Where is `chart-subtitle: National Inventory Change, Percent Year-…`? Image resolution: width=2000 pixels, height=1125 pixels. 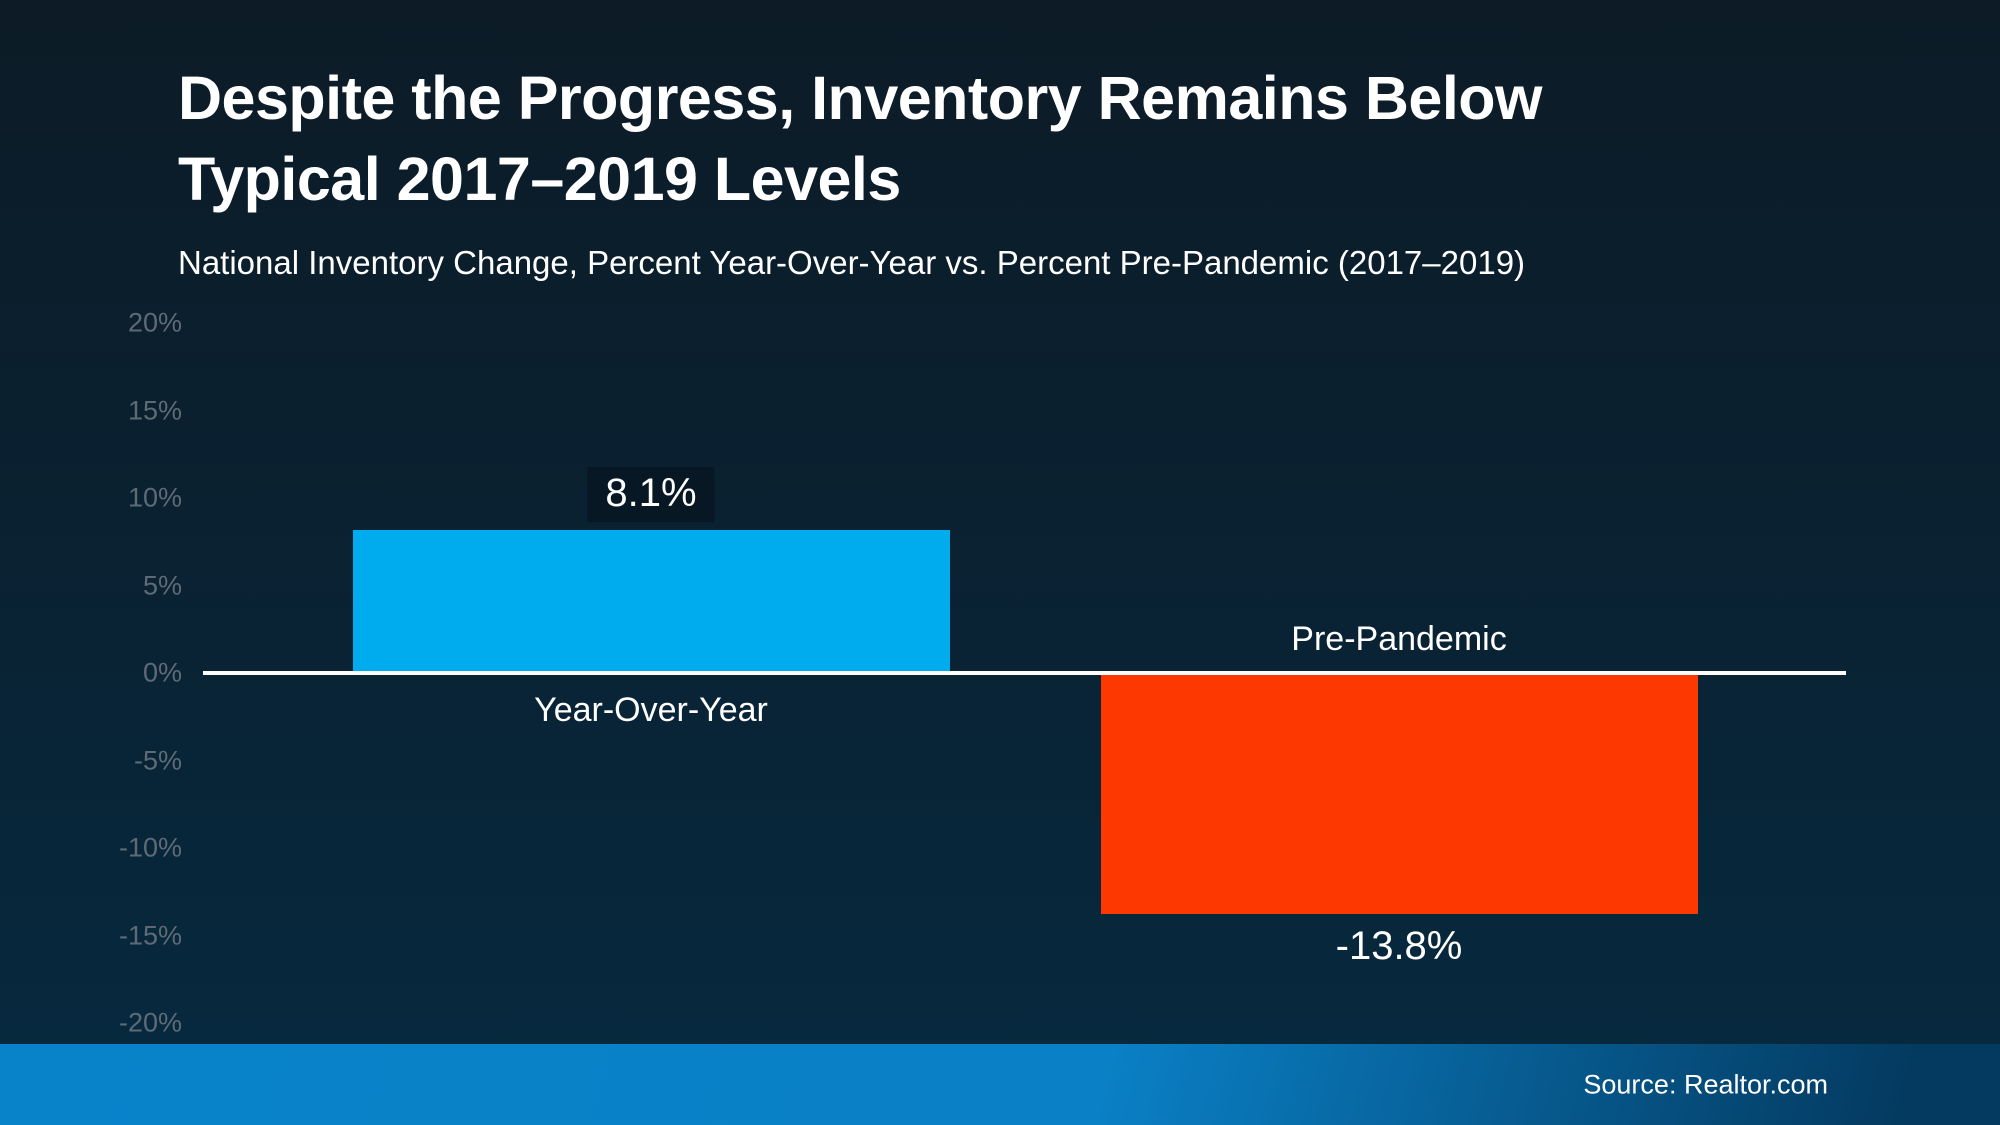
chart-subtitle: National Inventory Change, Percent Year-… is located at coordinates (852, 262).